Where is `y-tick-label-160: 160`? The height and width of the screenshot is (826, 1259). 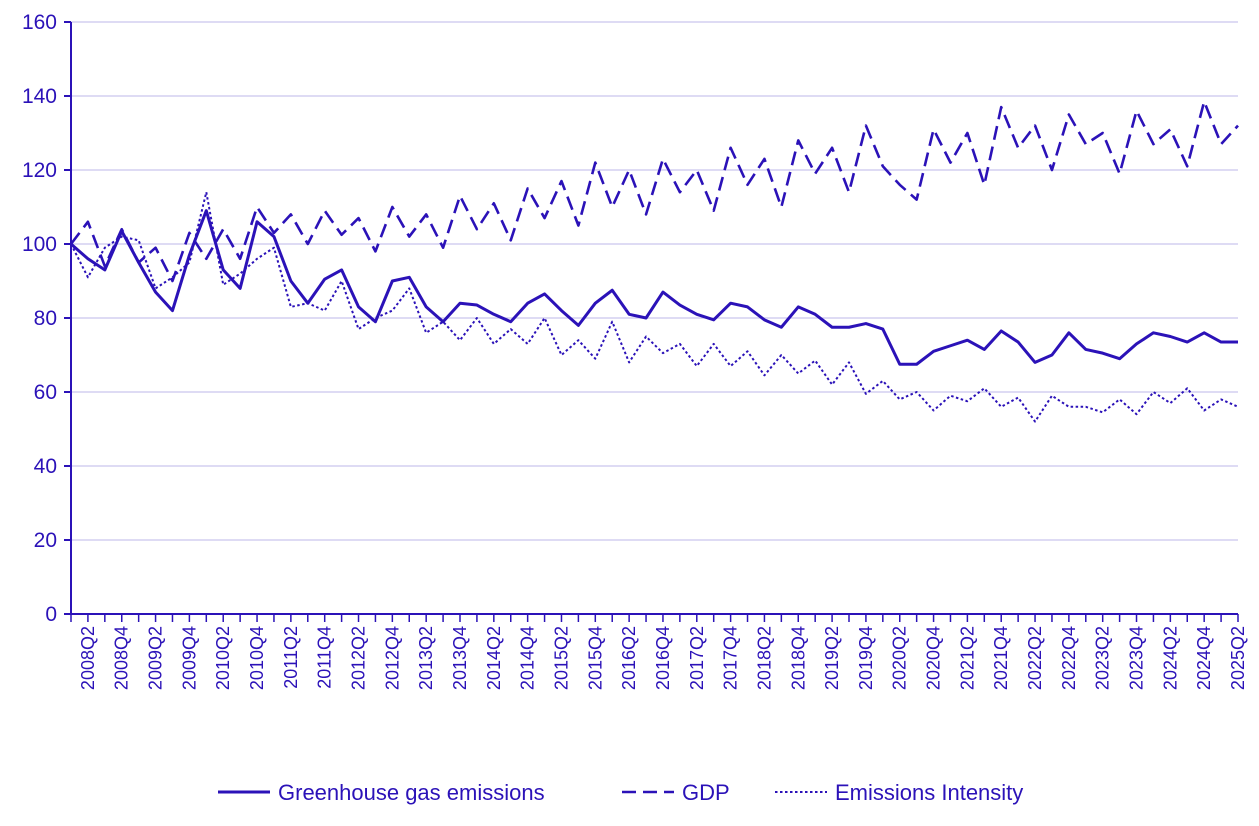 y-tick-label-160: 160 is located at coordinates (39, 22).